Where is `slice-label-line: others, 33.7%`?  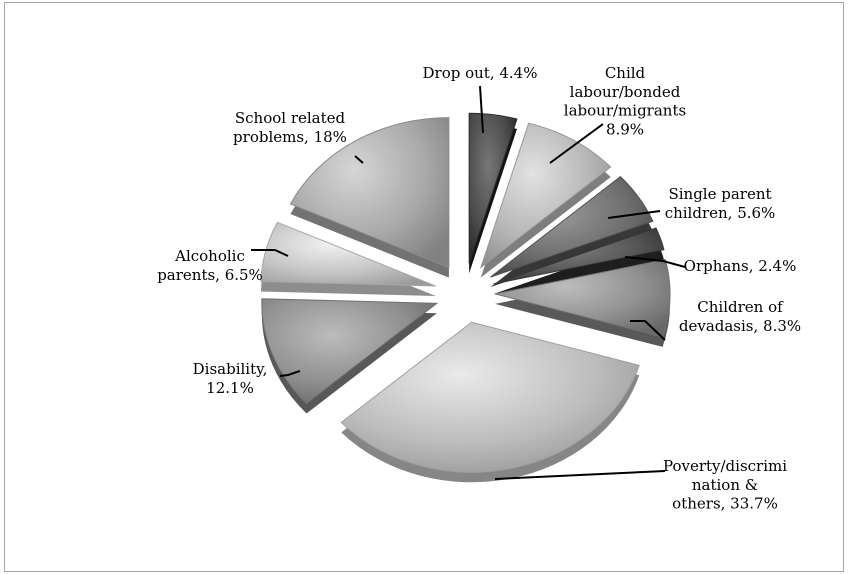
slice-label-line: others, 33.7% is located at coordinates (725, 504).